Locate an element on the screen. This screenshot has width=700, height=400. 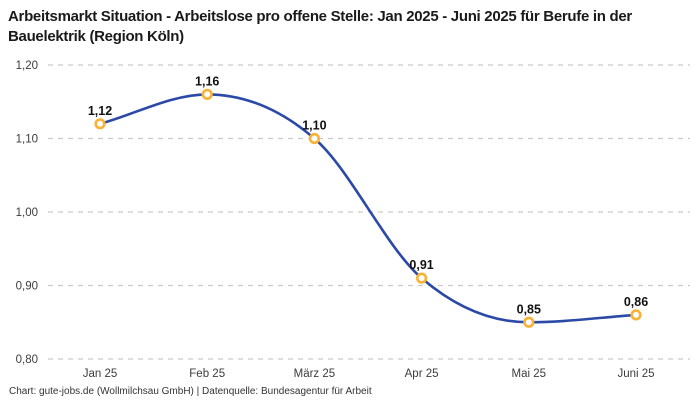
x-axis-tick-label: Feb 25 is located at coordinates (207, 374).